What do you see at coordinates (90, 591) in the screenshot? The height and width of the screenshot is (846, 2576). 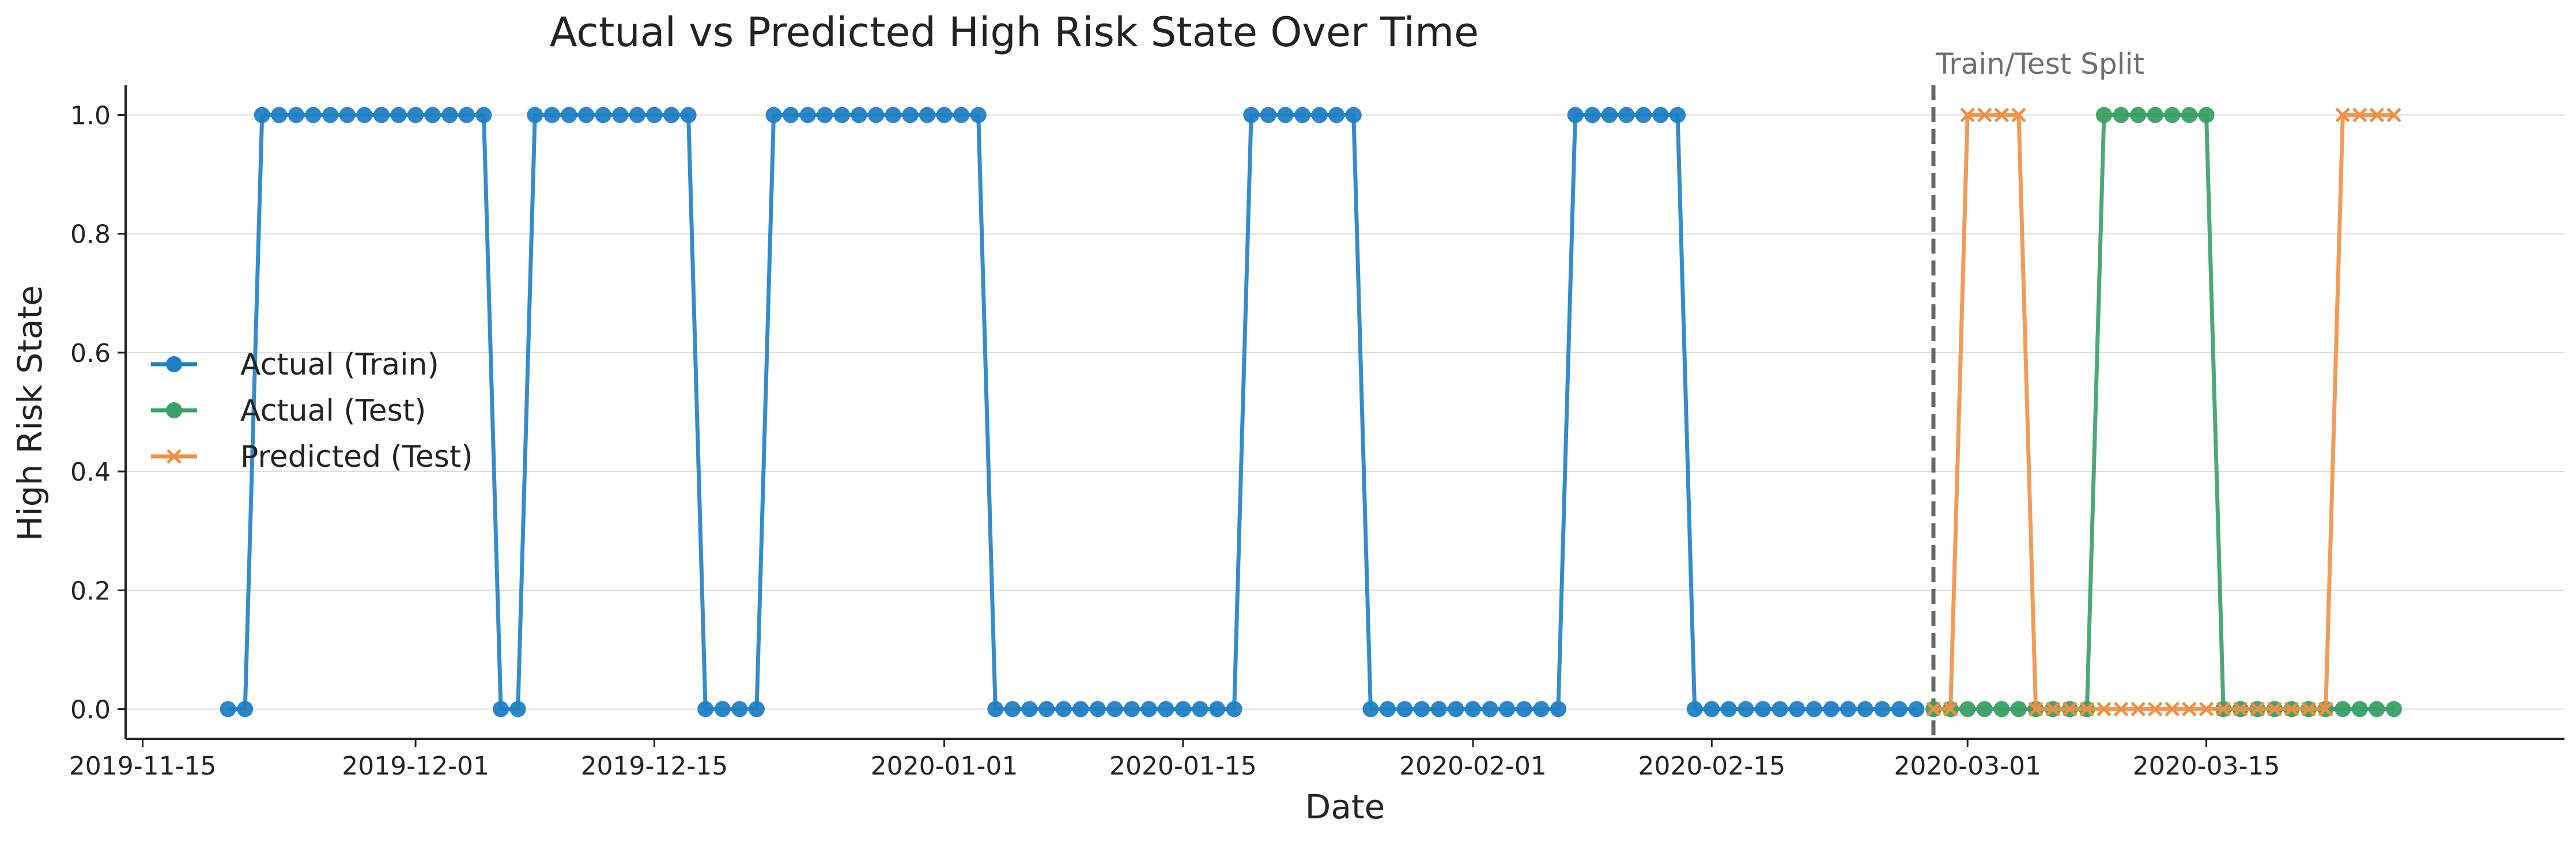 I see `y-tick-label: 0.2` at bounding box center [90, 591].